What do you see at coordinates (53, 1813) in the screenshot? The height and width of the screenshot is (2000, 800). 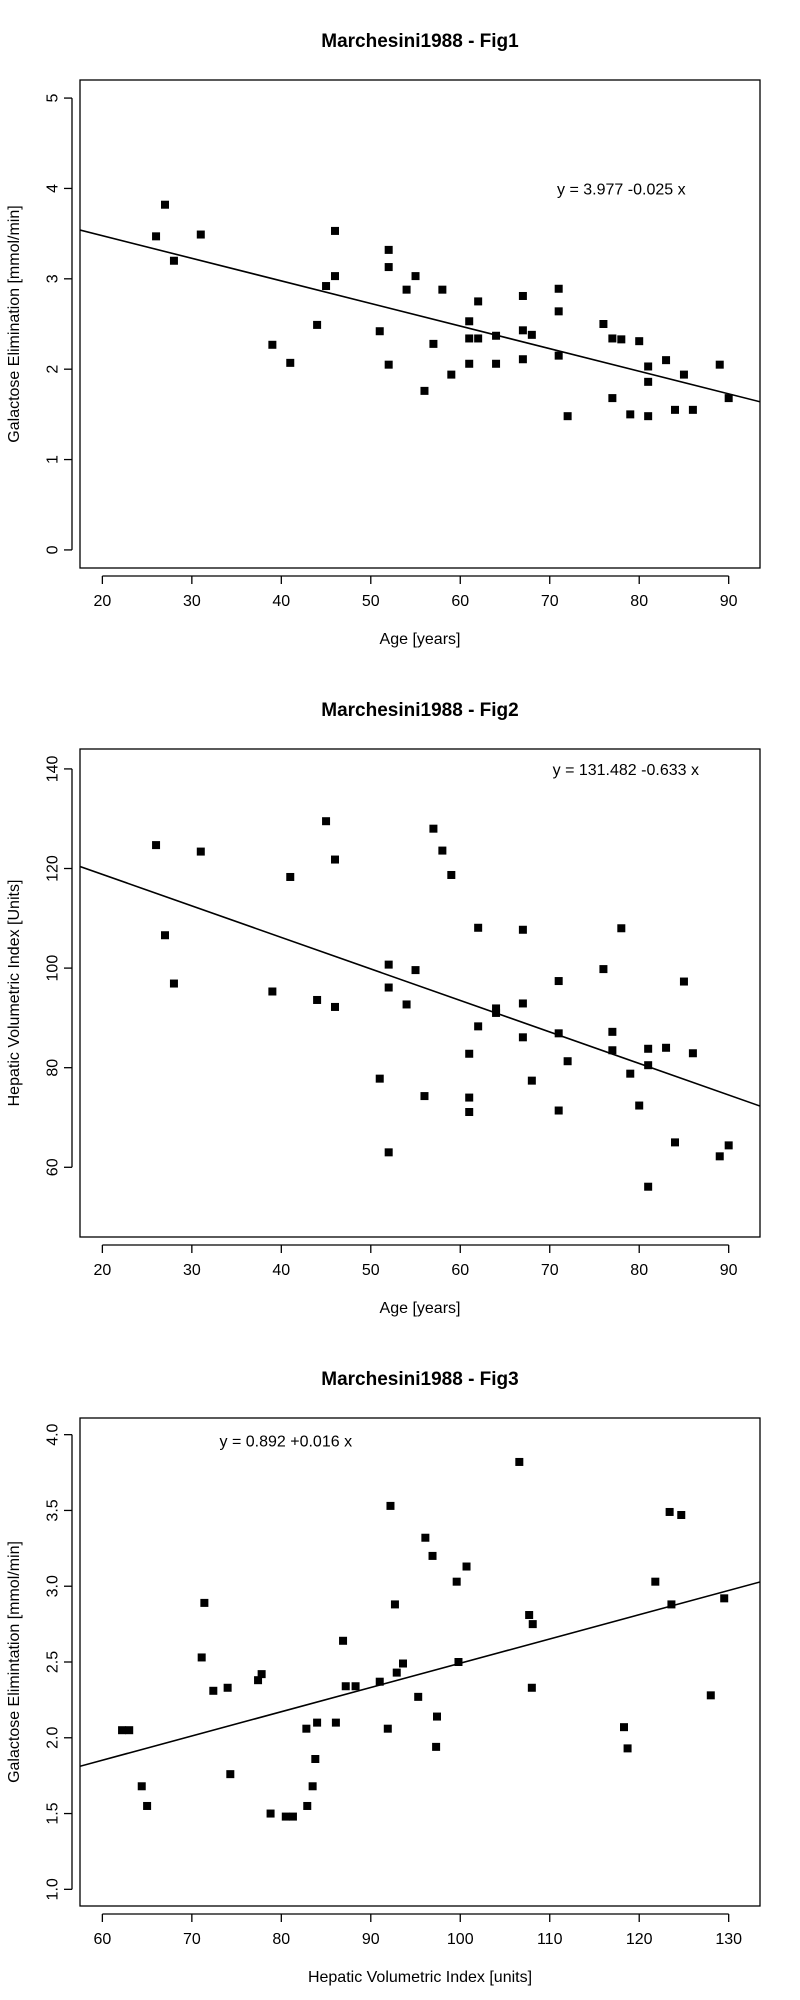 I see `y-tick-label: 1.5` at bounding box center [53, 1813].